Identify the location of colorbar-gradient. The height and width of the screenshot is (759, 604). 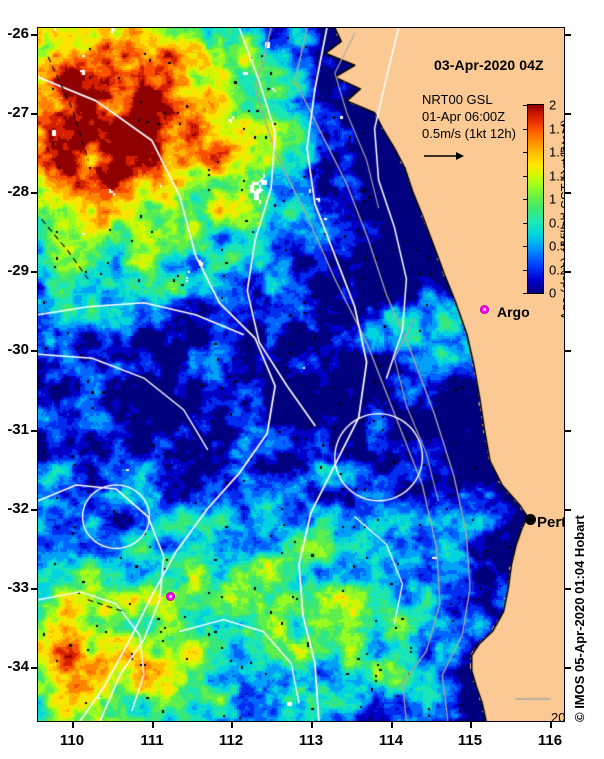
(535, 199).